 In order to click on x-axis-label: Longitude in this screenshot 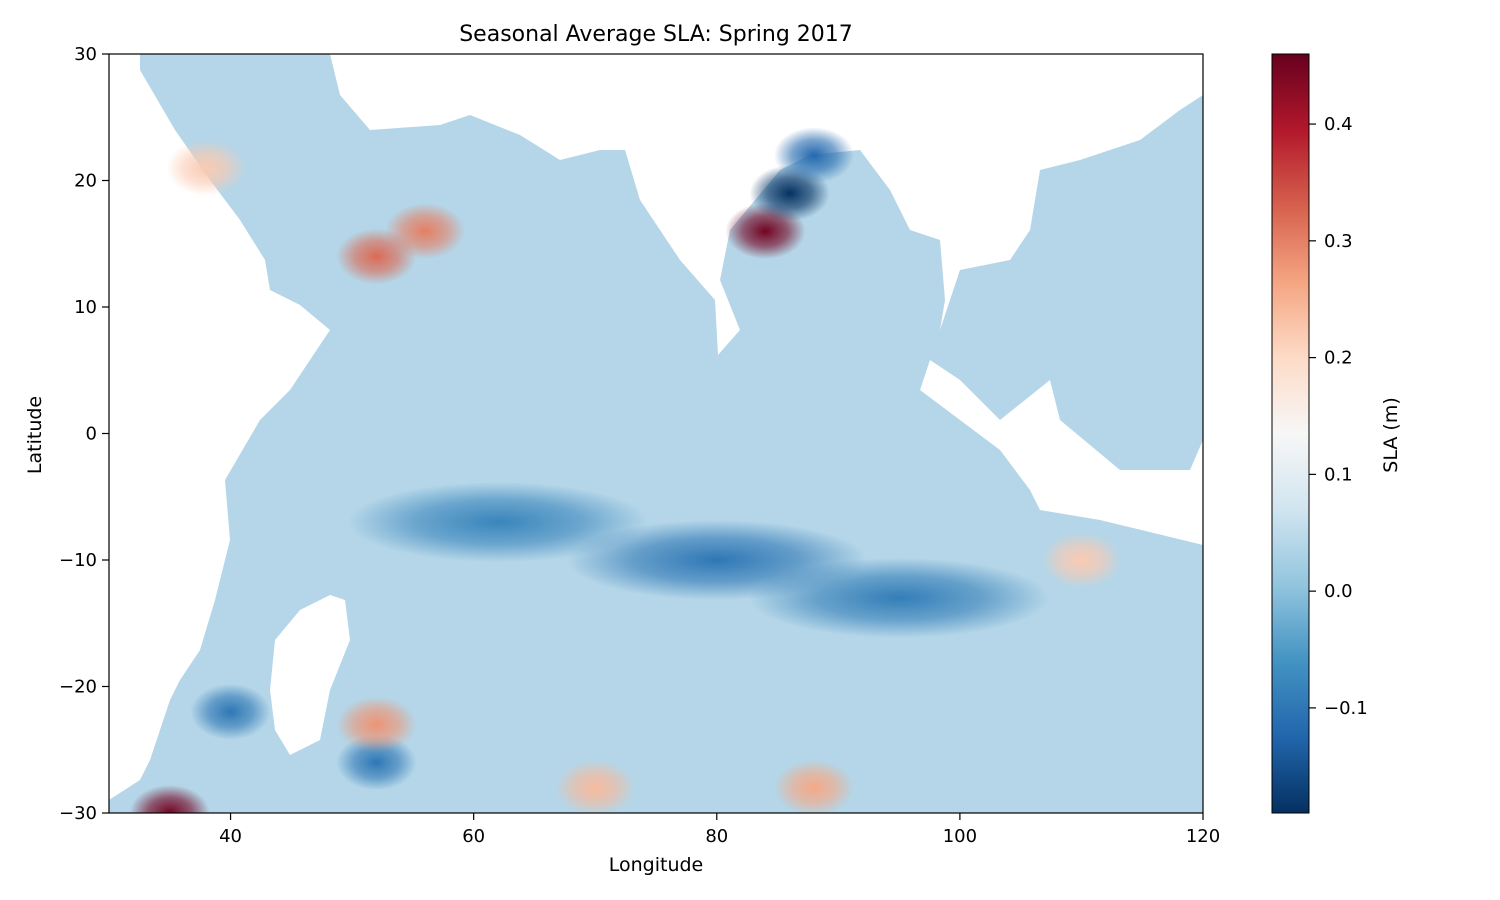, I will do `click(656, 865)`.